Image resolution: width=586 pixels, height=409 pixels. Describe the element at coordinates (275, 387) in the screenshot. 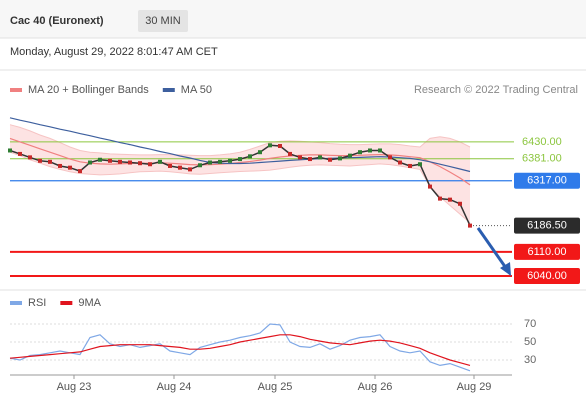

I see `x-tick-label: Aug 25` at that location.